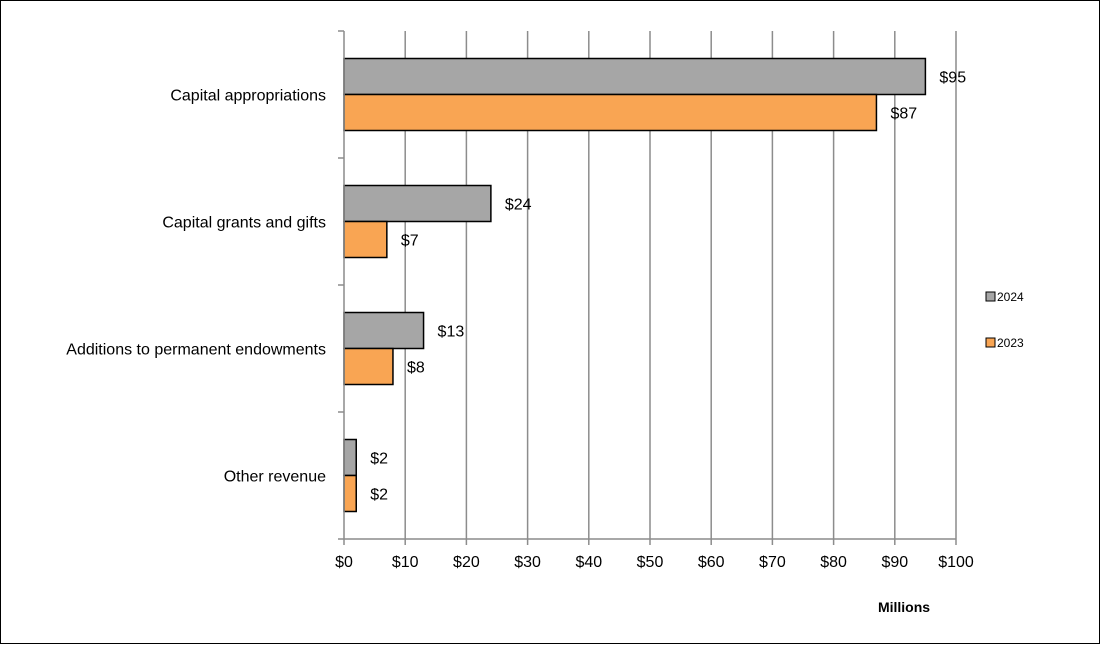  Describe the element at coordinates (650, 562) in the screenshot. I see `x-tick-label: $50` at that location.